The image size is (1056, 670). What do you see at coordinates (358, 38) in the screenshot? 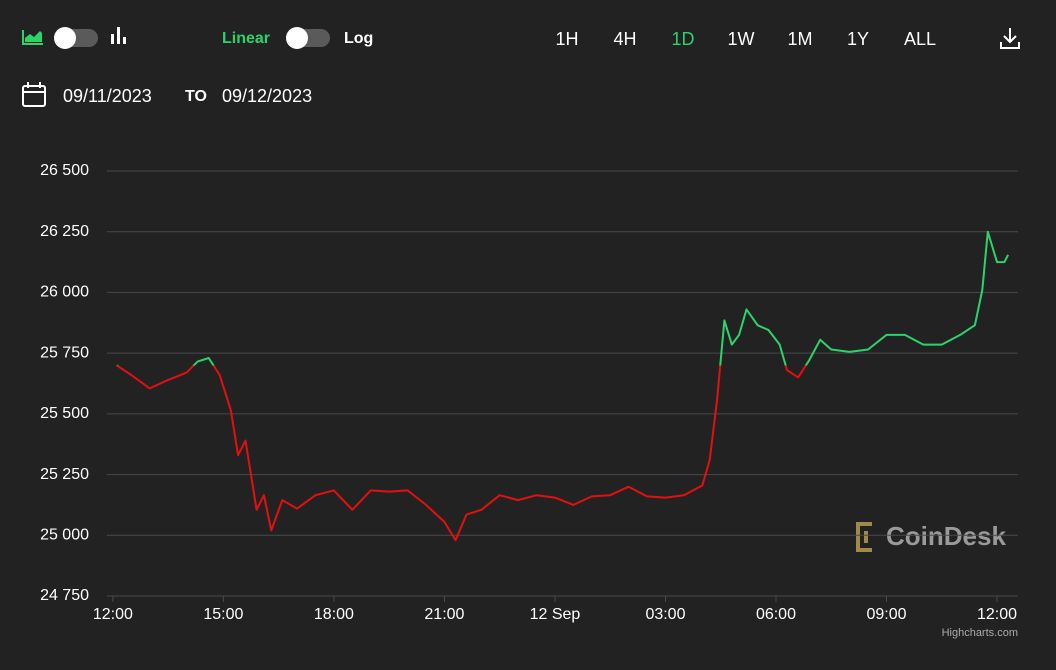
I see `log-label: Log` at bounding box center [358, 38].